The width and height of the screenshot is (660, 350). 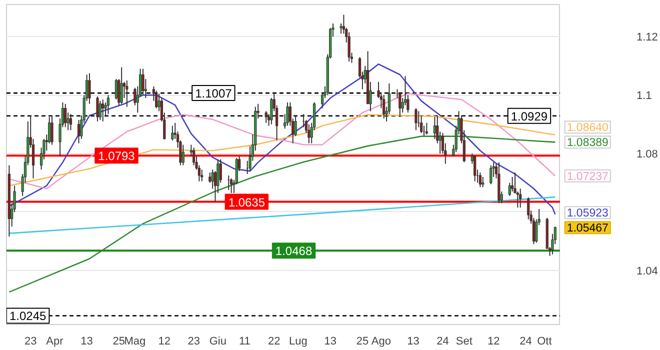 What do you see at coordinates (644, 96) in the screenshot?
I see `y-tick-label: 1.1` at bounding box center [644, 96].